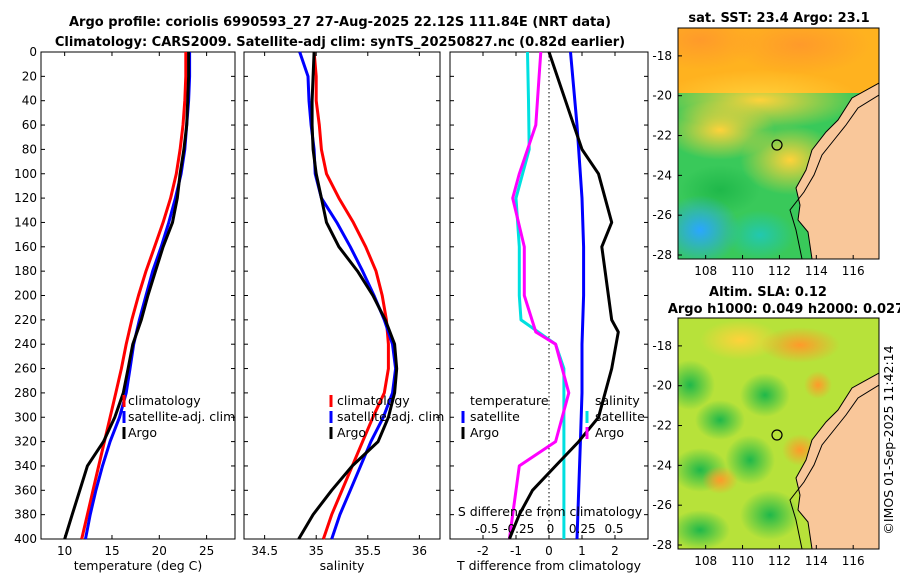  I want to click on sst-argo-location-marker, so click(777, 145).